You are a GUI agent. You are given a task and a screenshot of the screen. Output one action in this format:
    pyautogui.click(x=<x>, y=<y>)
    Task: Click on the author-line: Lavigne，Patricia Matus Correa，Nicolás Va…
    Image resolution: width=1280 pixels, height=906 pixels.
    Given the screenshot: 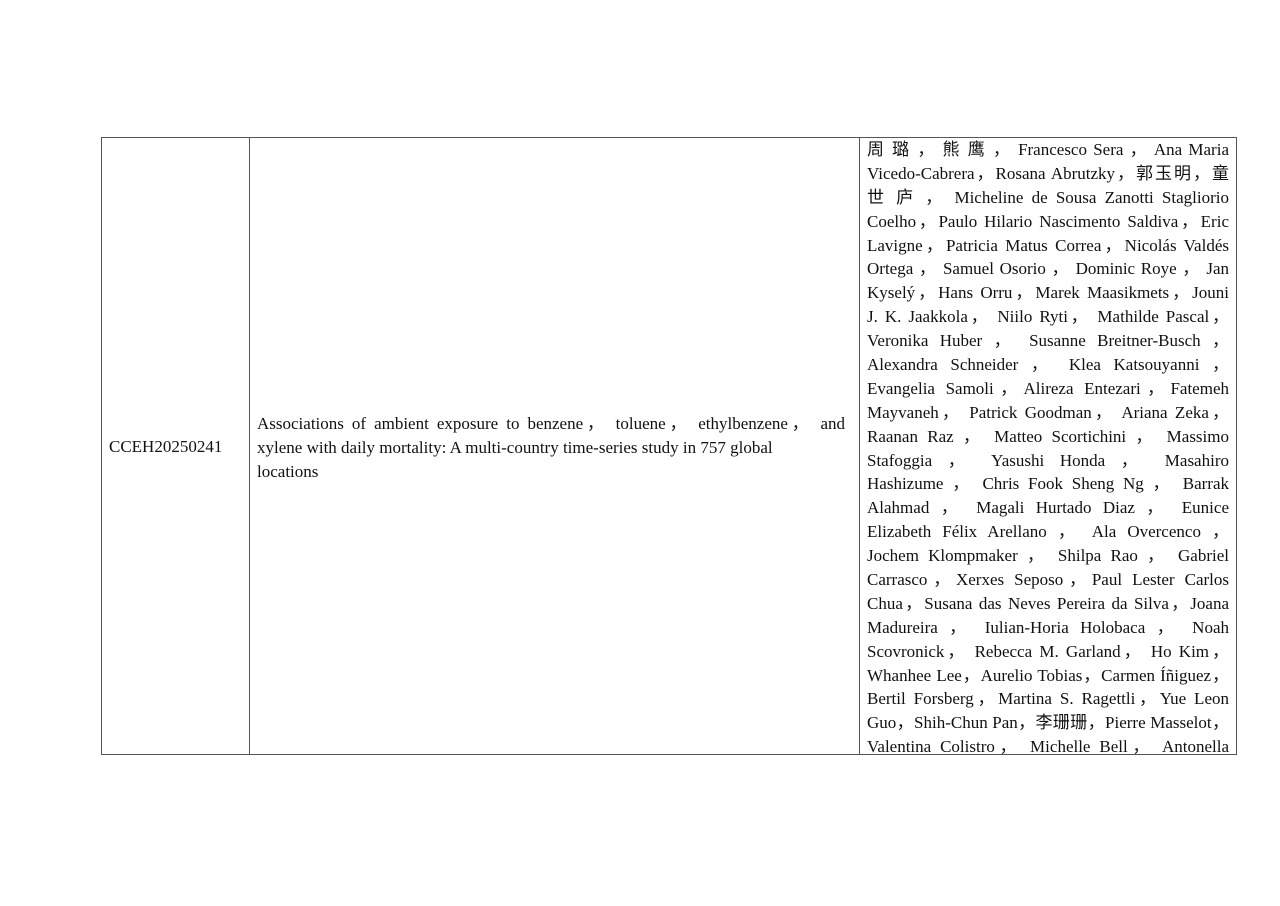 What is the action you would take?
    pyautogui.click(x=1048, y=245)
    